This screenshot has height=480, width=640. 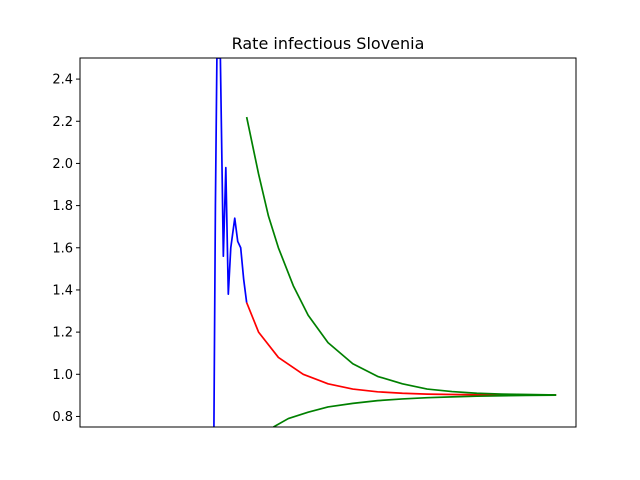 What do you see at coordinates (62, 248) in the screenshot?
I see `y-tick-label: 1.6` at bounding box center [62, 248].